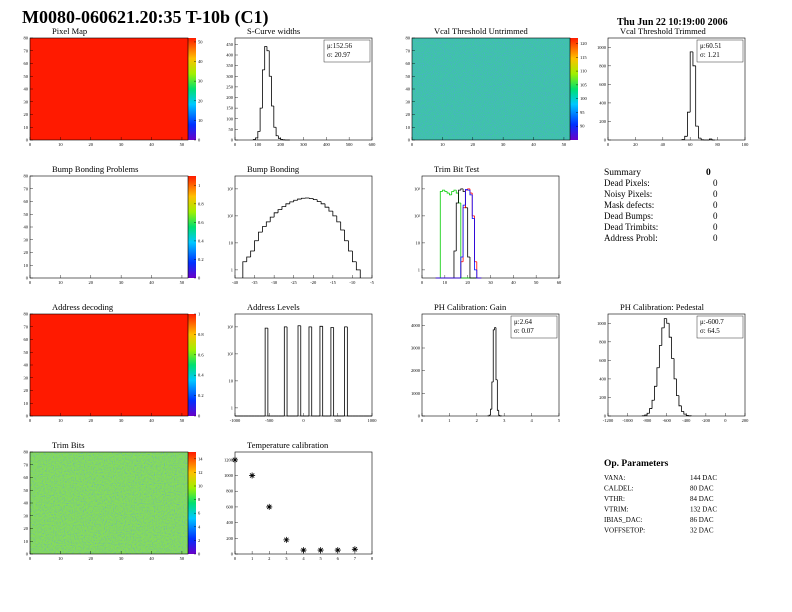 The height and width of the screenshot is (612, 792). What do you see at coordinates (60, 144) in the screenshot?
I see `x-tick-label: 10` at bounding box center [60, 144].